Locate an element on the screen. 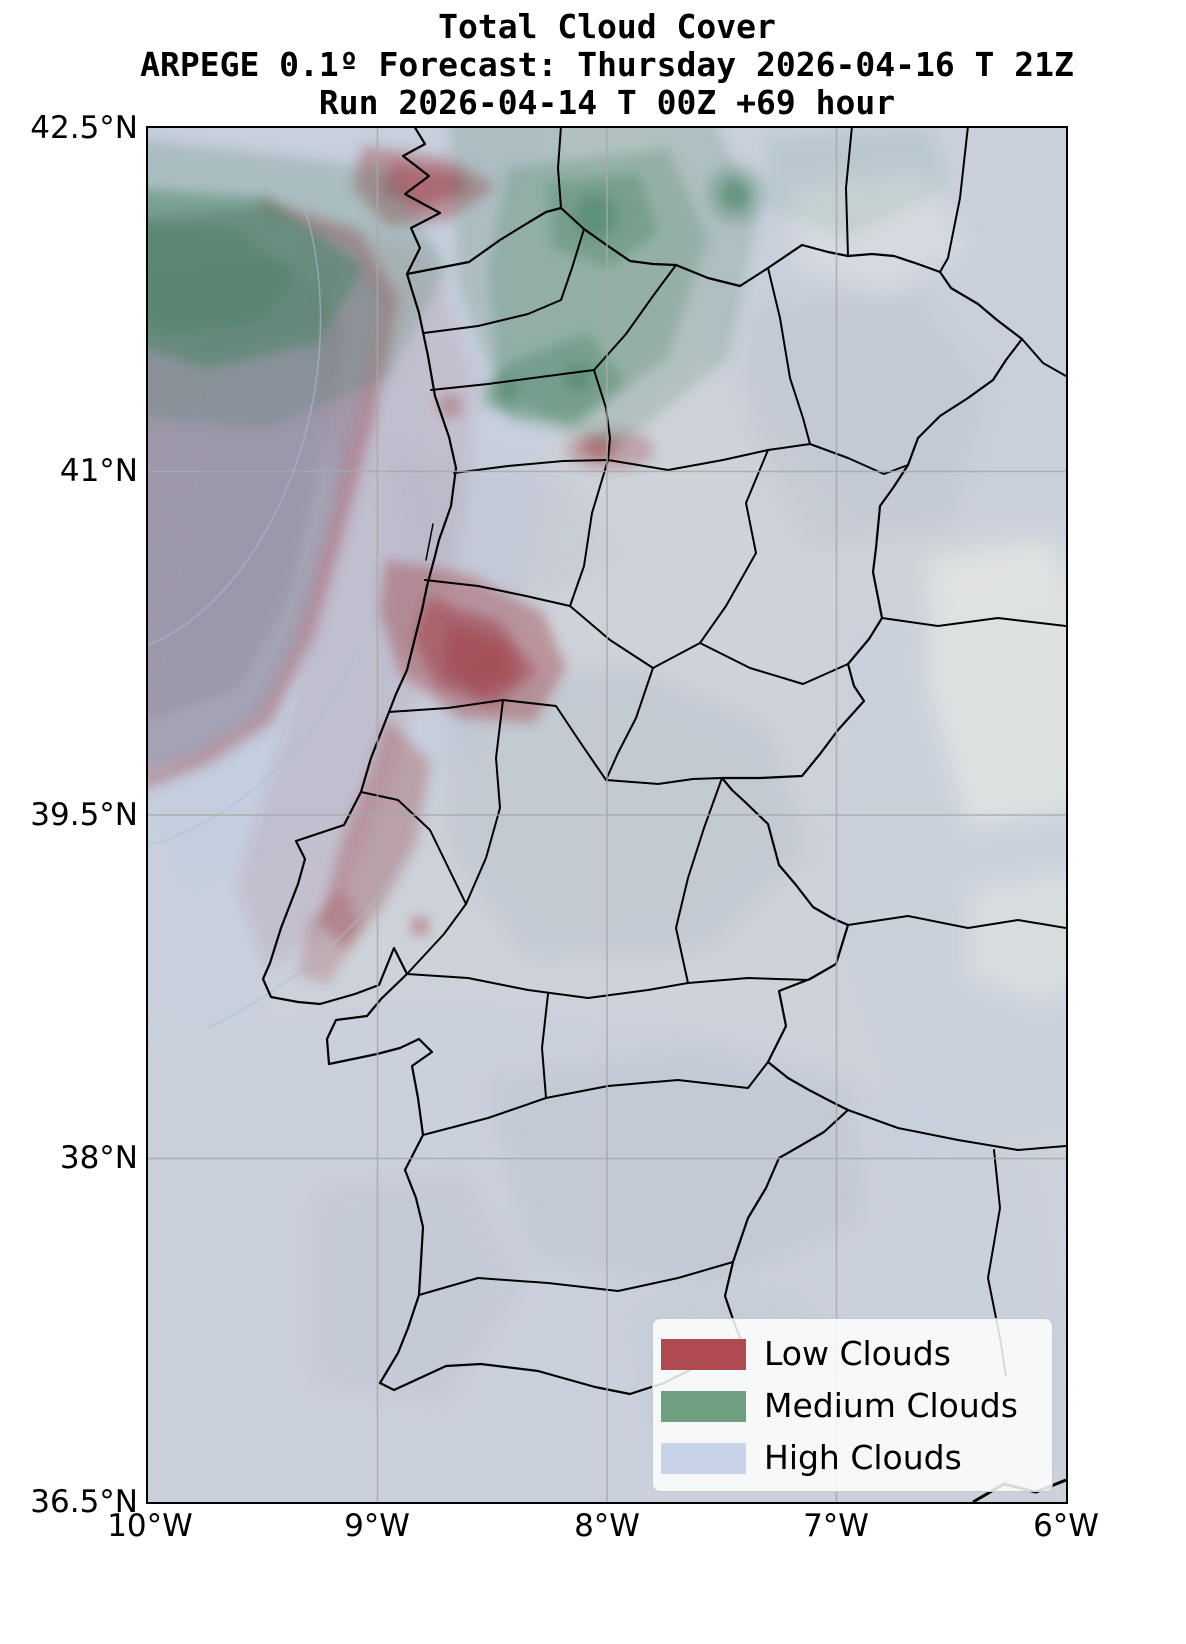 Image resolution: width=1186 pixels, height=1644 pixels. high-clouds-label: High Clouds is located at coordinates (863, 1457).